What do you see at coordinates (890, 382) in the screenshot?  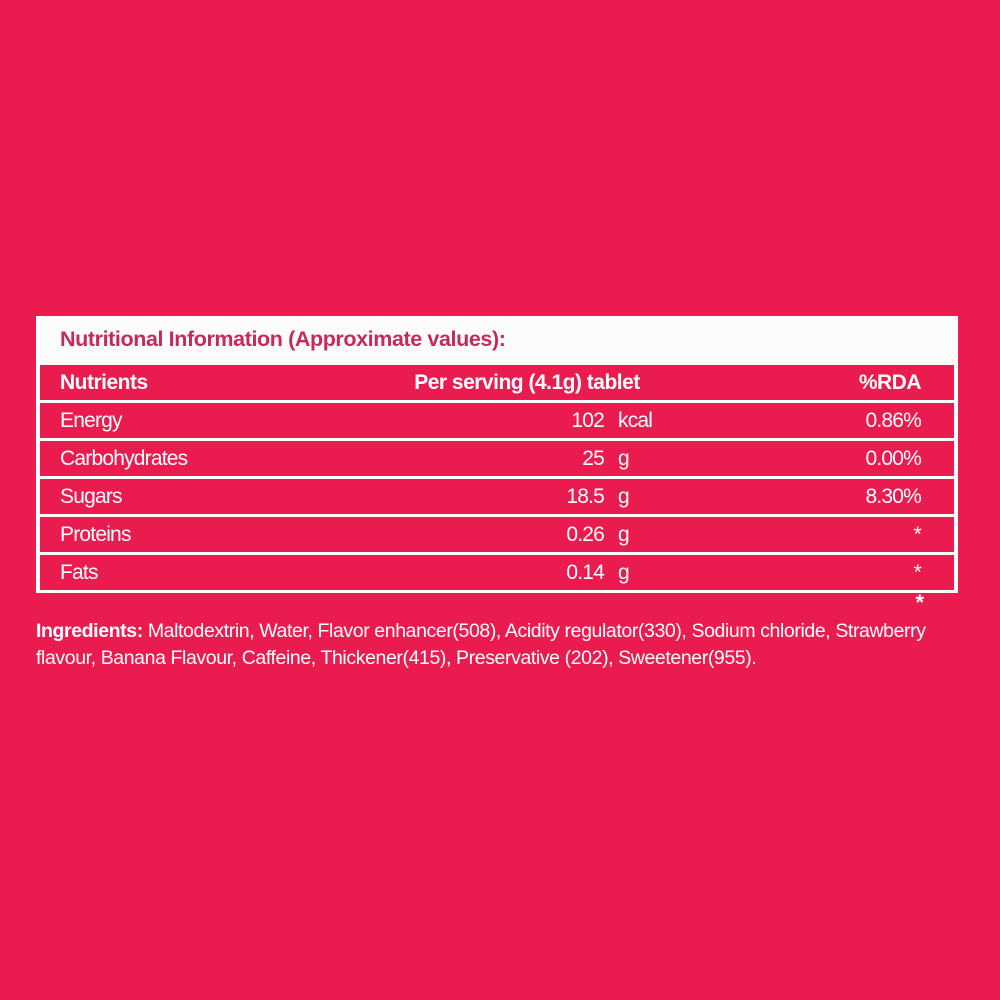 I see `header-rda: %RDA` at bounding box center [890, 382].